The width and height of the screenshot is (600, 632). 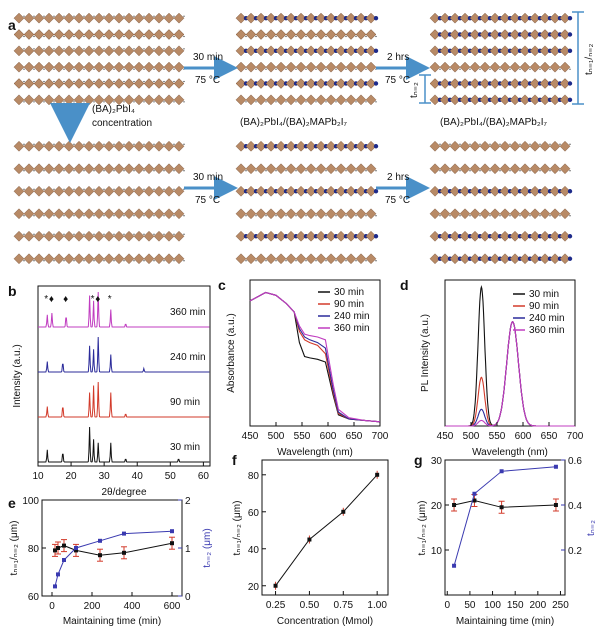 I want to click on axes-frame-d, so click(x=510, y=353).